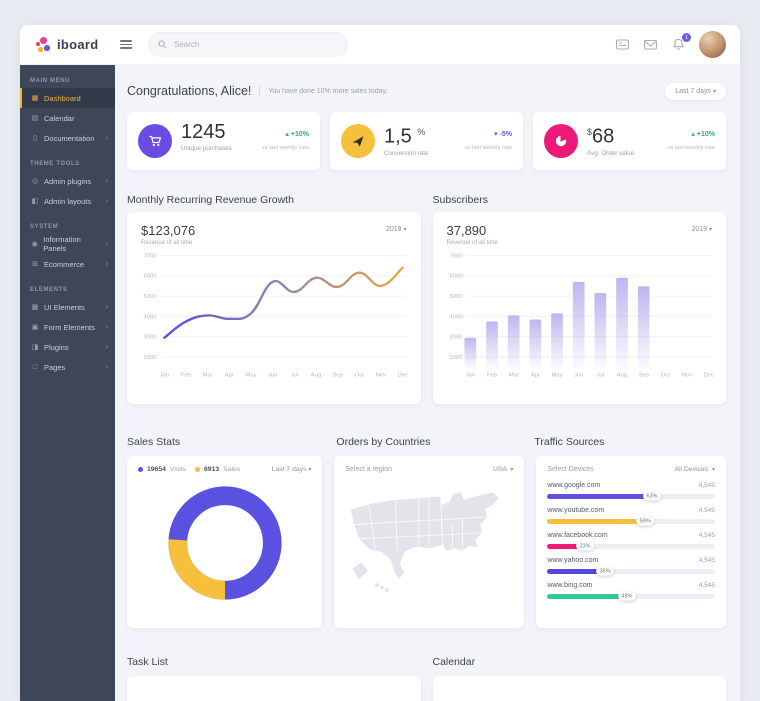 This screenshot has width=760, height=701. What do you see at coordinates (681, 42) in the screenshot?
I see `bell-icon: 1` at bounding box center [681, 42].